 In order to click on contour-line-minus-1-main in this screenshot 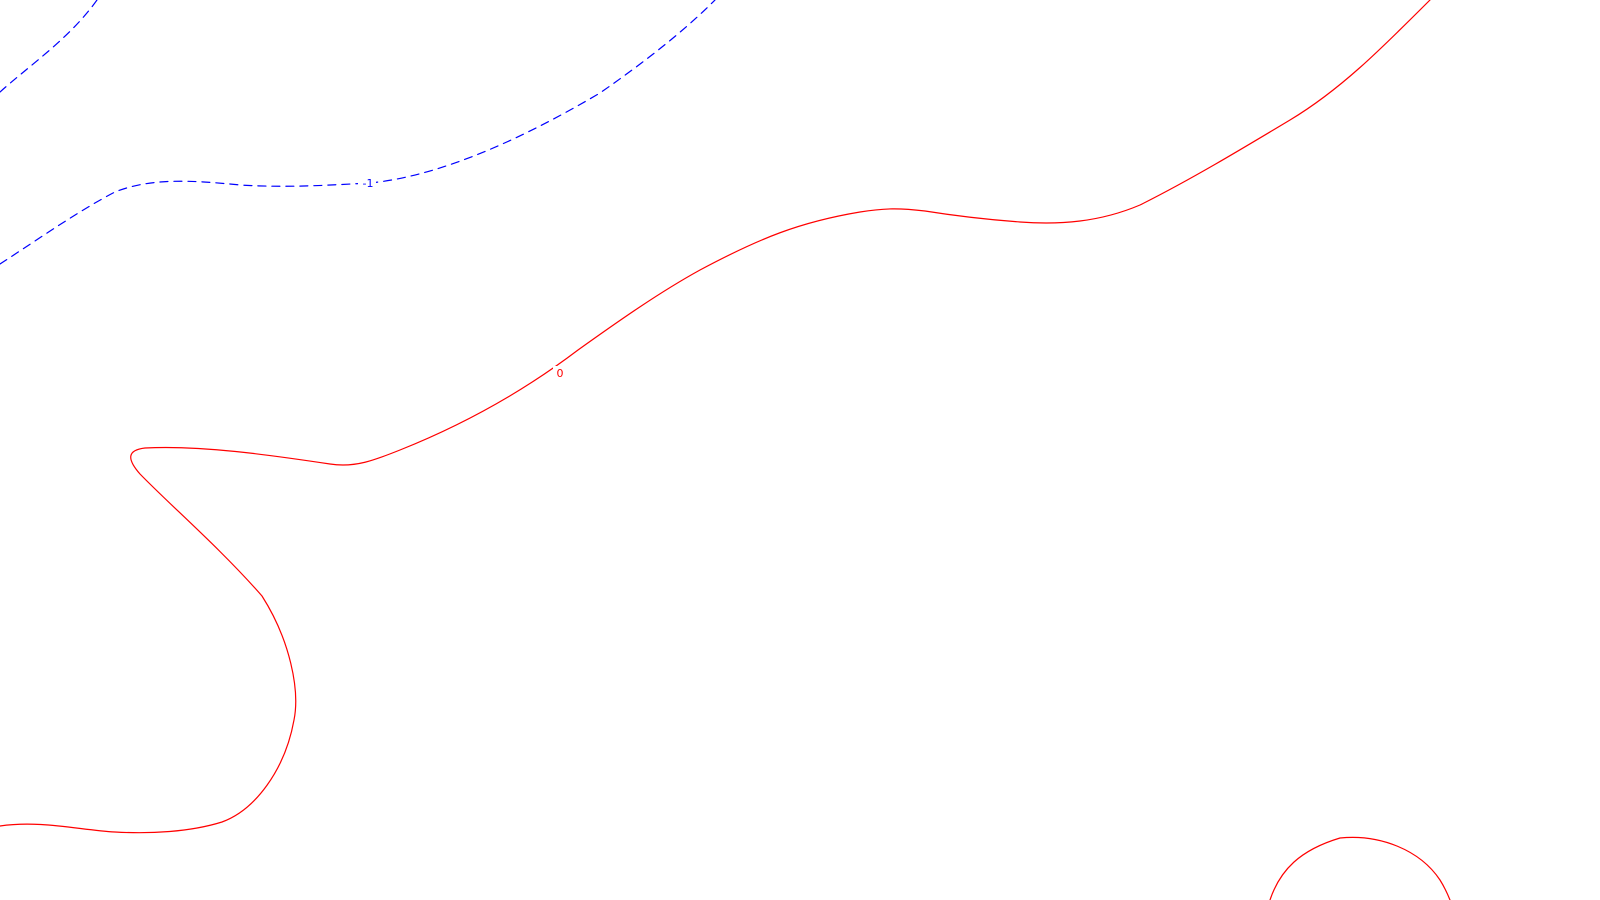, I will do `click(358, 132)`.